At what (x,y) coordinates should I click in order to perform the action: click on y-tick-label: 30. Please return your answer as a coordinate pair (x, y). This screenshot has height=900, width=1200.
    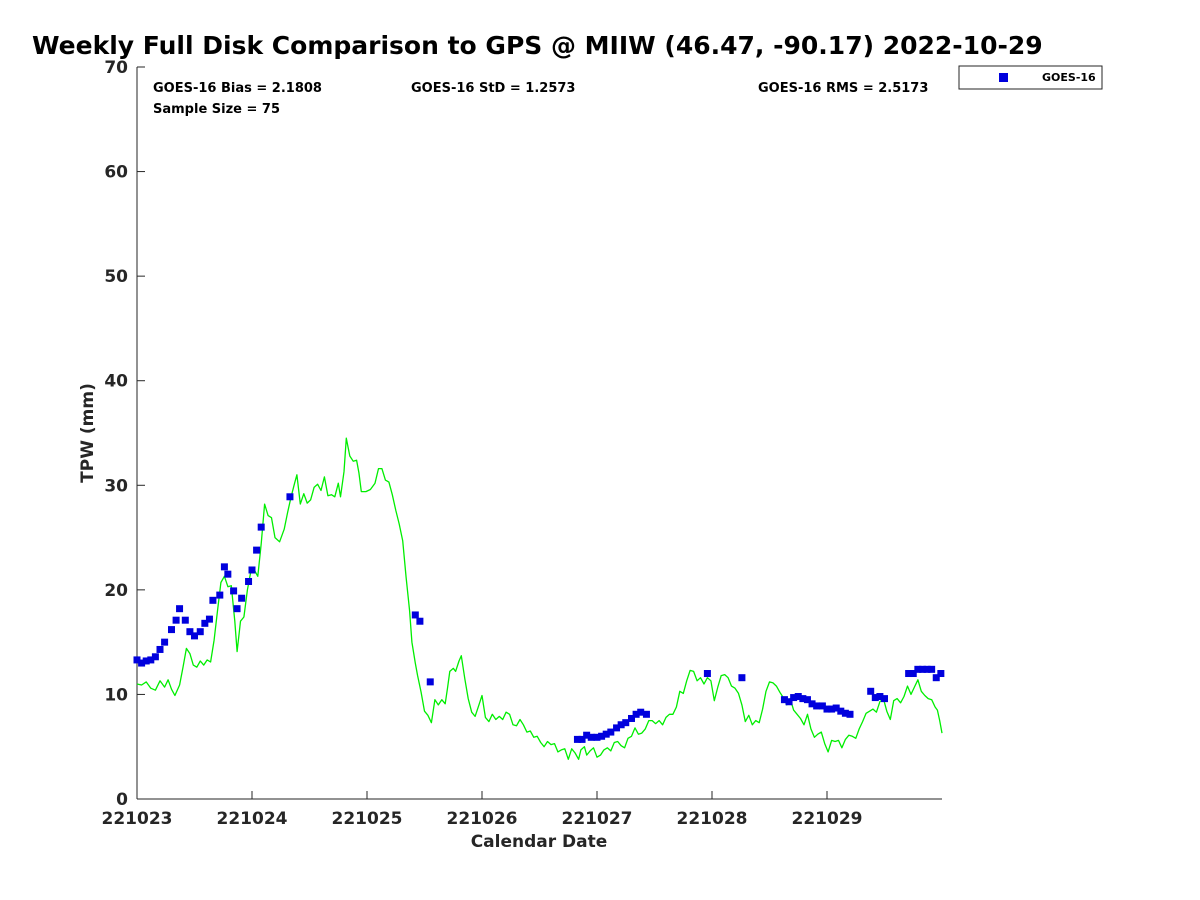
    Looking at the image, I should click on (116, 486).